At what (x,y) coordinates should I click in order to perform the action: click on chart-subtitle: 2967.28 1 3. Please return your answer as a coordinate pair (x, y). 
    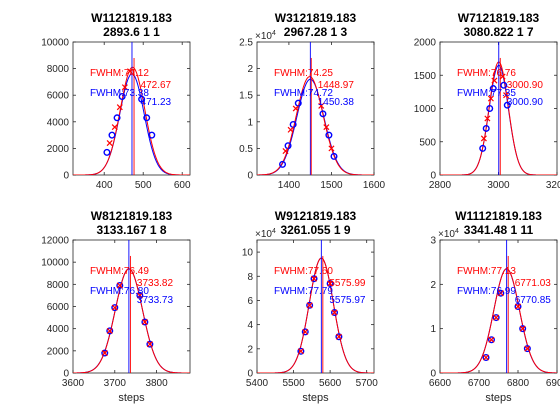
    Looking at the image, I should click on (316, 32).